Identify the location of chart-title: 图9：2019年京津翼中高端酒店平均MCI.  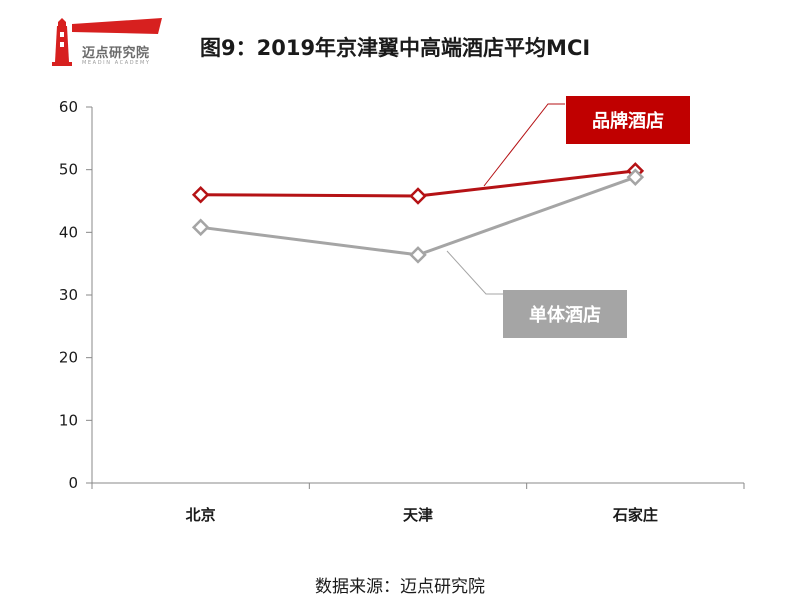
(395, 48).